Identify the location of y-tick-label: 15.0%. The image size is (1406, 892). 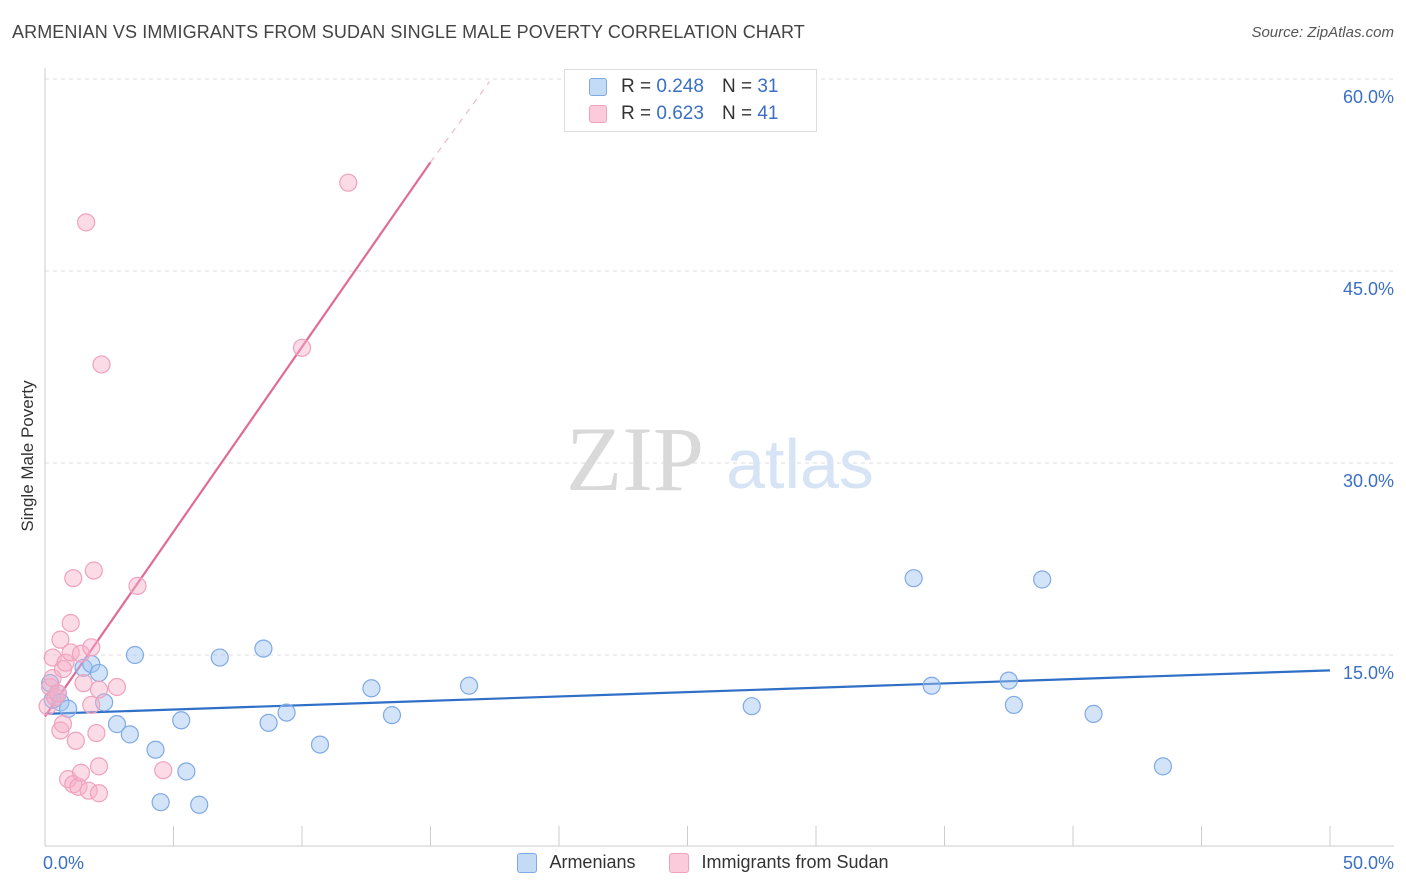
(1368, 673).